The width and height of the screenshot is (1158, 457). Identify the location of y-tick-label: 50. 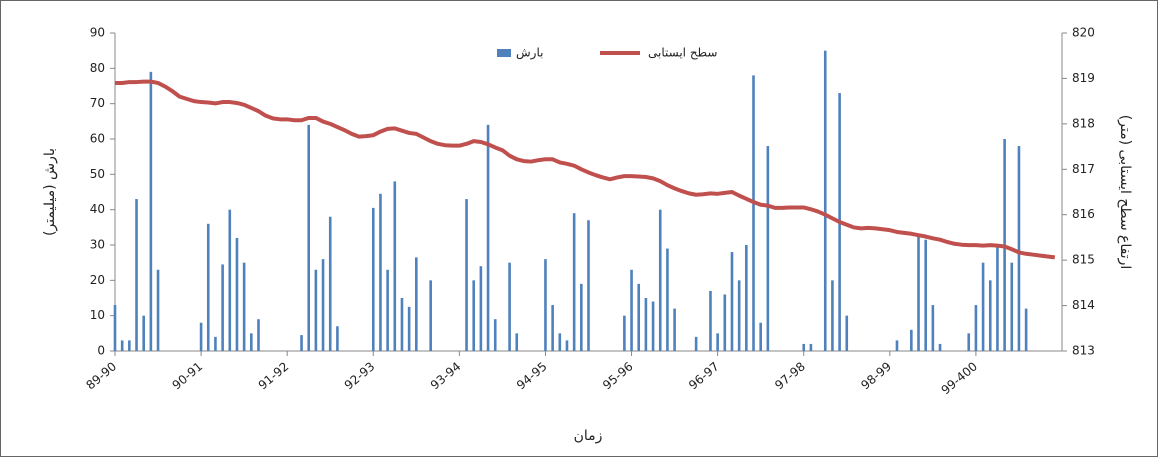
(97, 174).